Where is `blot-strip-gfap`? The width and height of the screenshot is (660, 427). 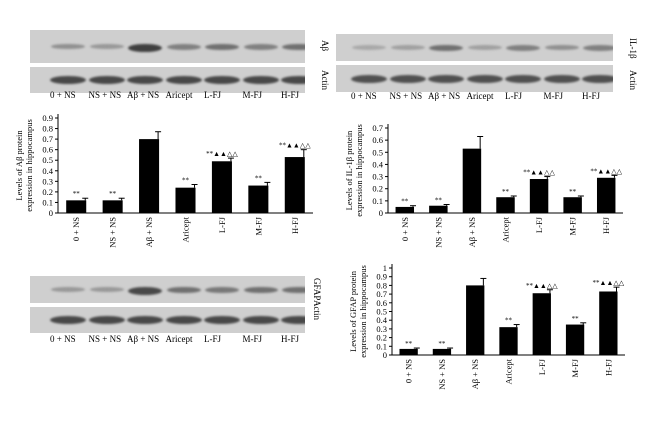
blot-strip-gfap is located at coordinates (167, 289).